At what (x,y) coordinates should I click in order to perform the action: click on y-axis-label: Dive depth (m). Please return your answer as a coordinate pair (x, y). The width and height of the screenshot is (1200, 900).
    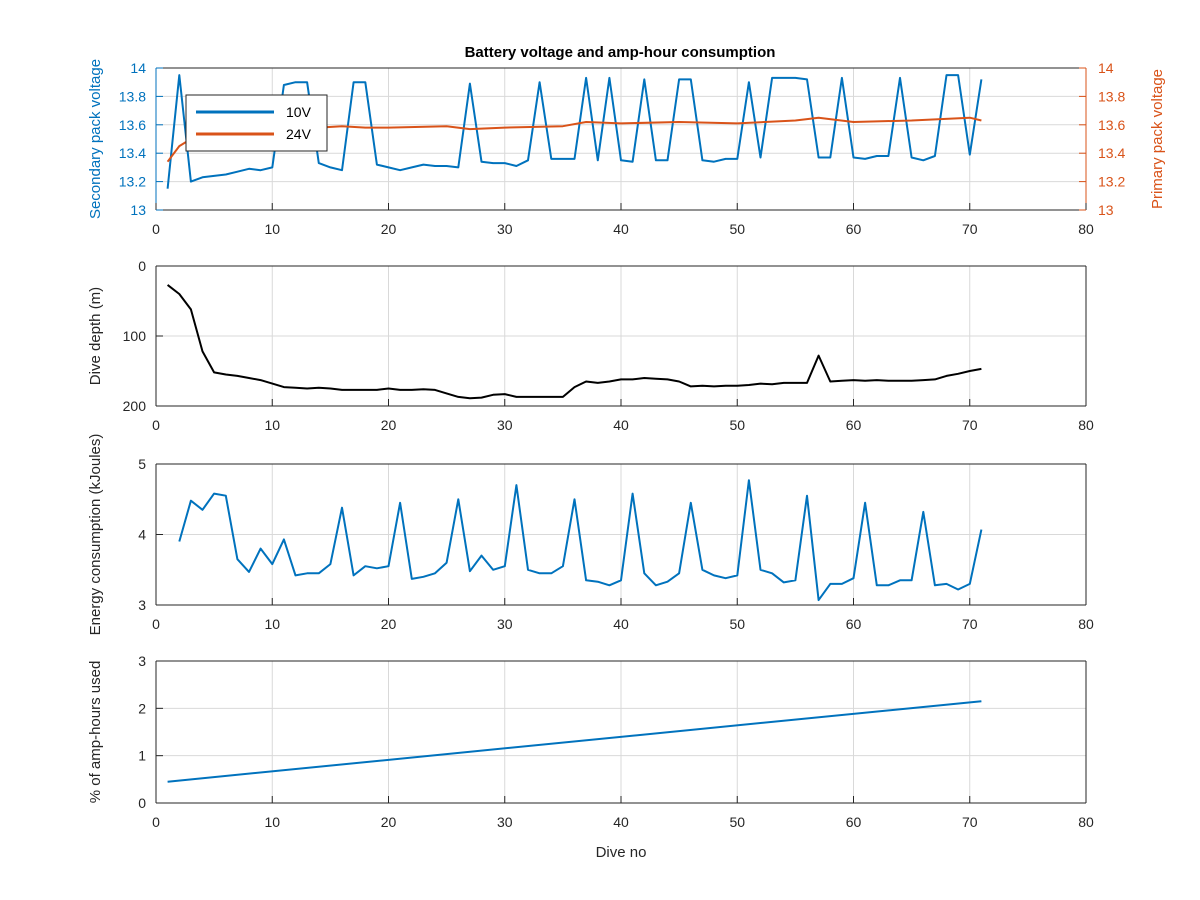
    Looking at the image, I should click on (95, 336).